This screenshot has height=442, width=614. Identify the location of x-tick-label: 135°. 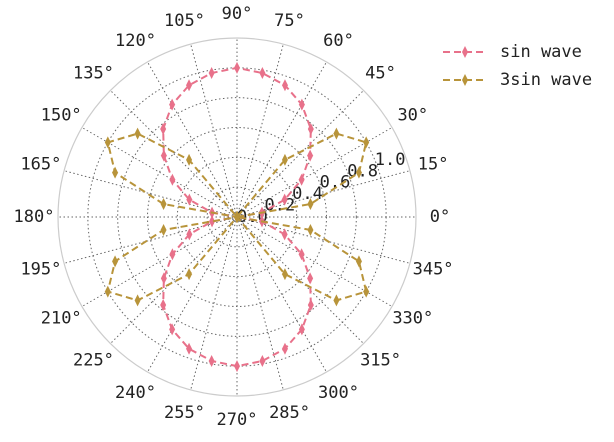
(93, 73).